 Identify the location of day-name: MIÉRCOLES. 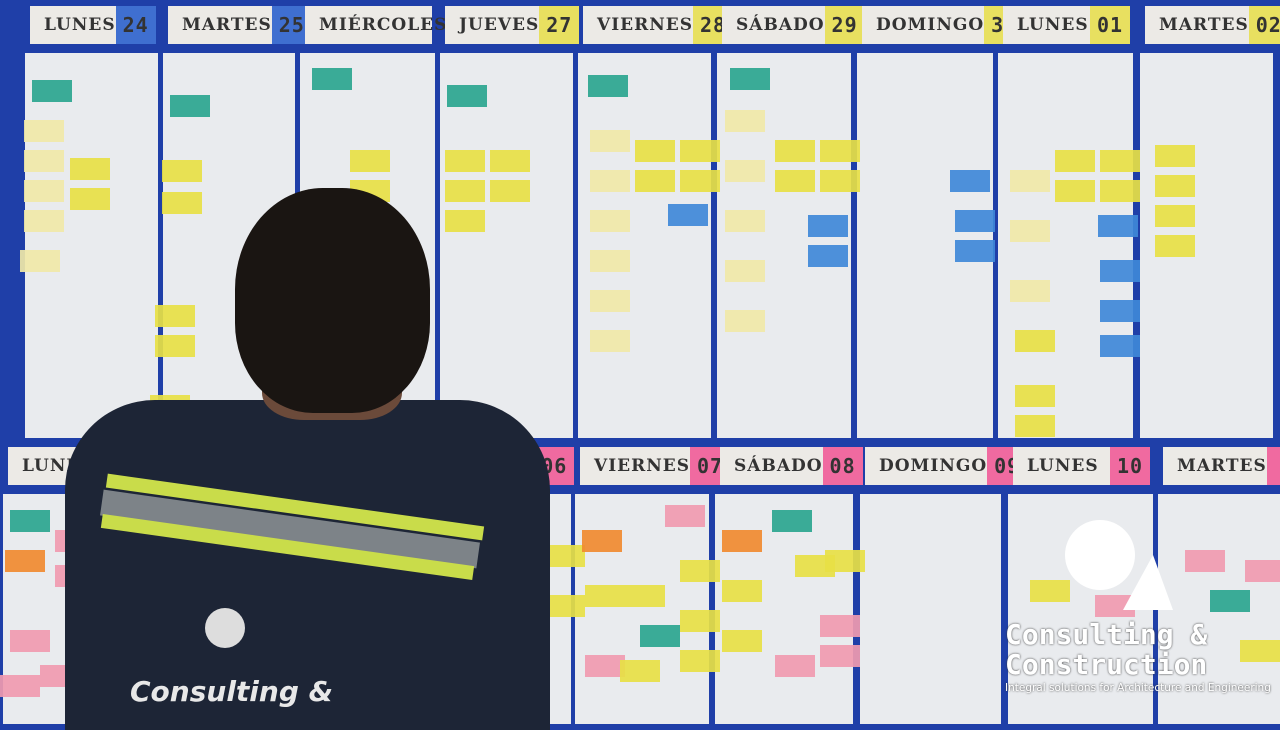
(383, 25).